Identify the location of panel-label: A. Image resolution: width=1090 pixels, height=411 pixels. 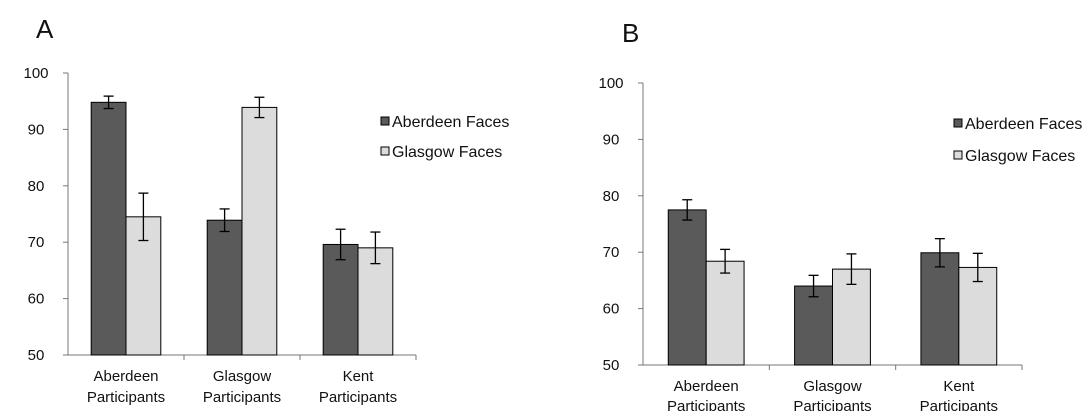
(45, 29).